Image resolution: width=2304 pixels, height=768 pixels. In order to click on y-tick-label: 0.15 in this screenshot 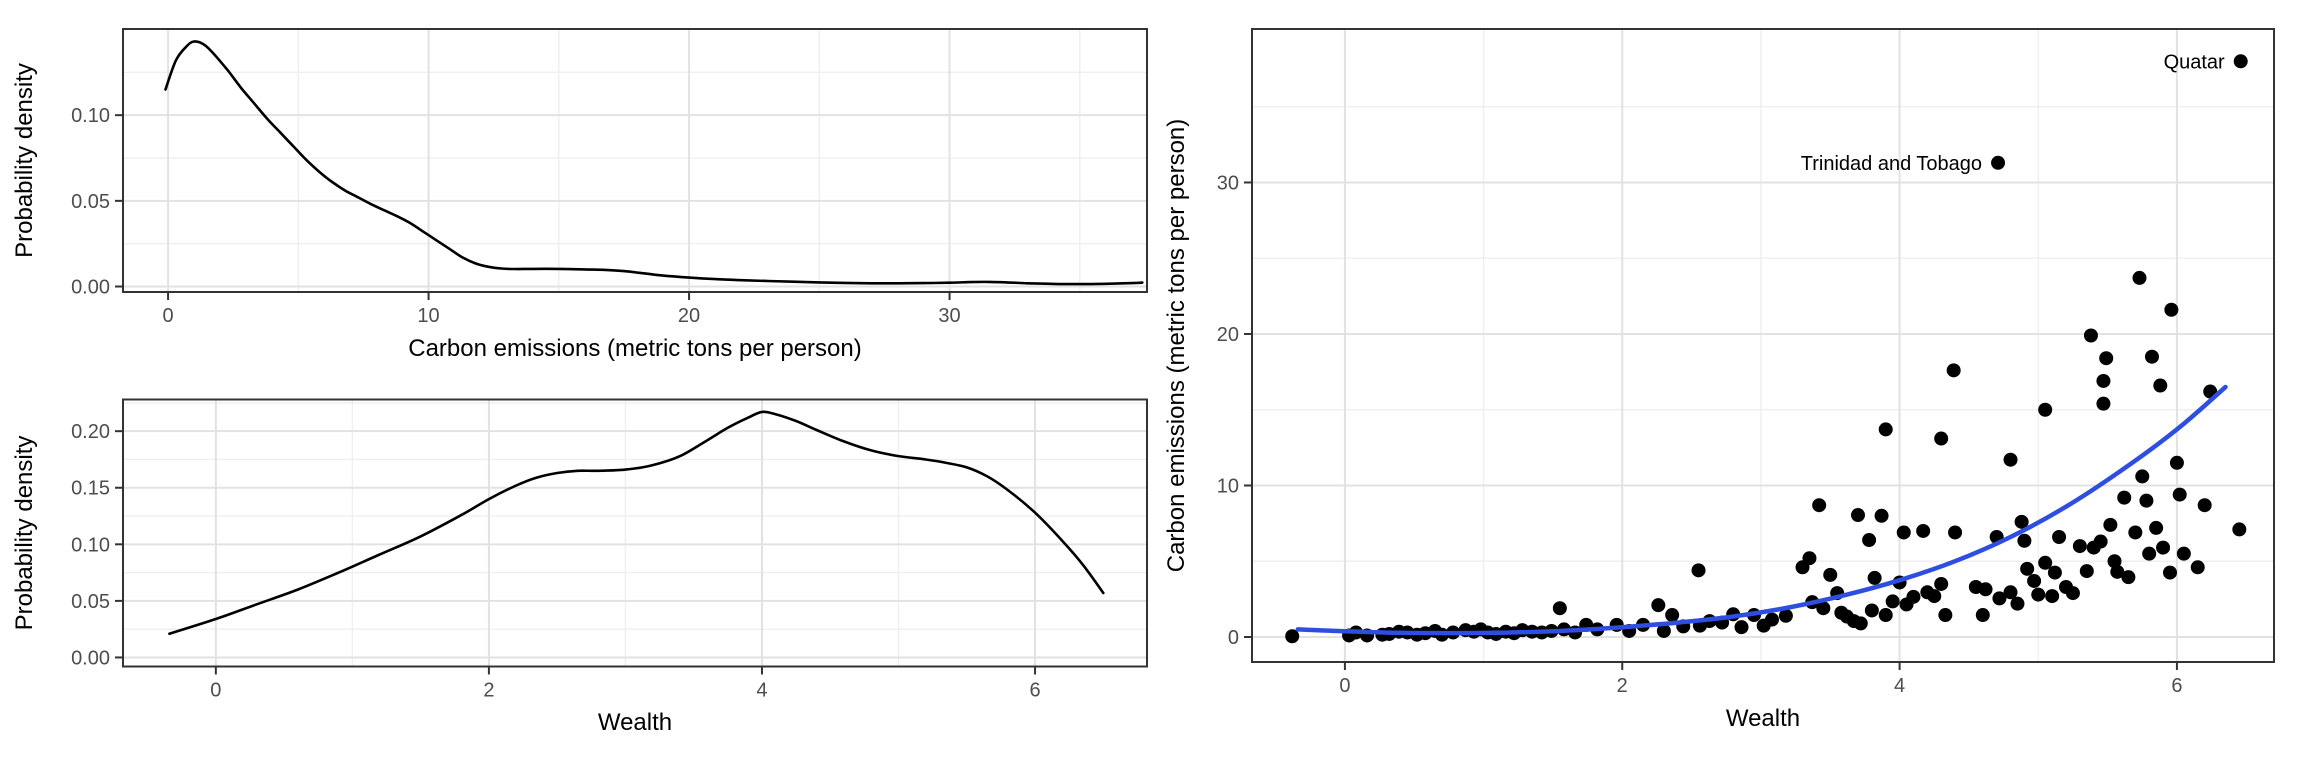, I will do `click(90, 489)`.